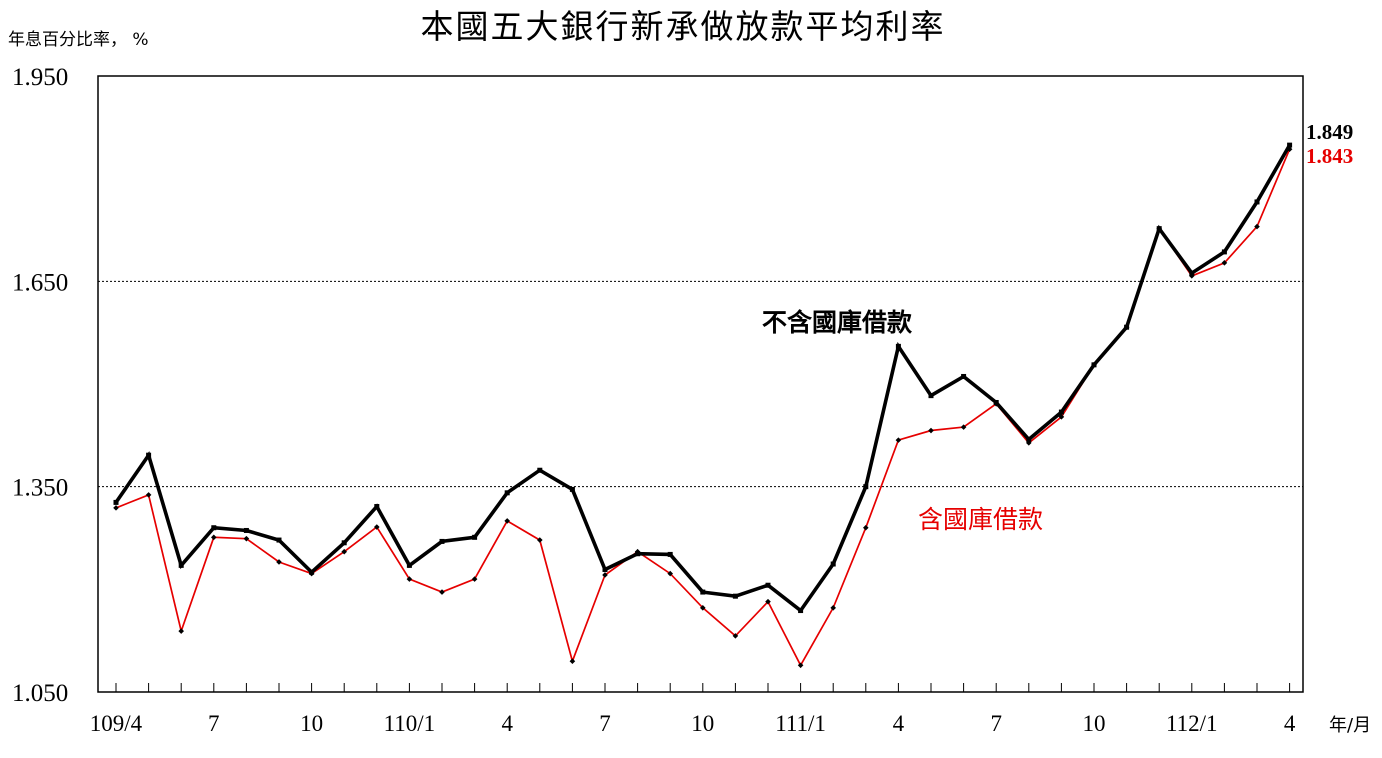 The image size is (1382, 758). Describe the element at coordinates (410, 723) in the screenshot. I see `x-tick-label-3: 110/1` at that location.